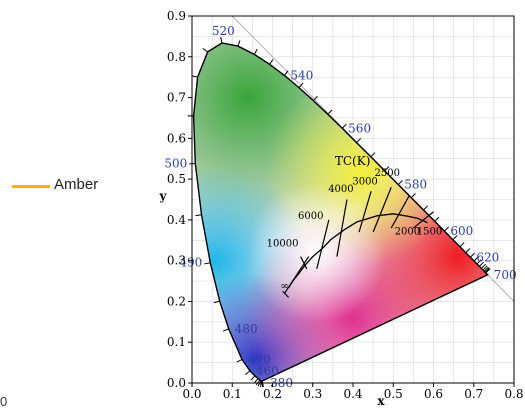  Describe the element at coordinates (283, 243) in the screenshot. I see `isotherm-label: 10000` at that location.